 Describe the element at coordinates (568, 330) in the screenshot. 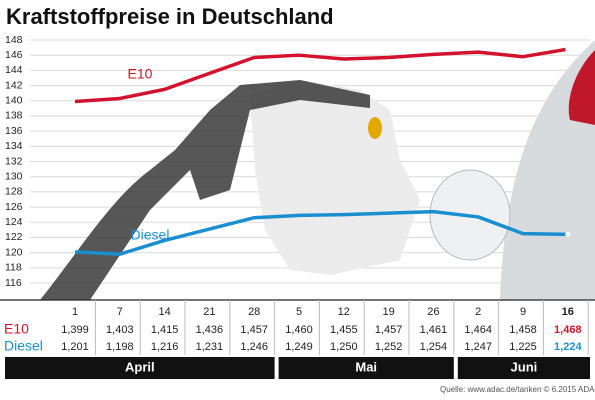

I see `value-label: 1,468` at that location.